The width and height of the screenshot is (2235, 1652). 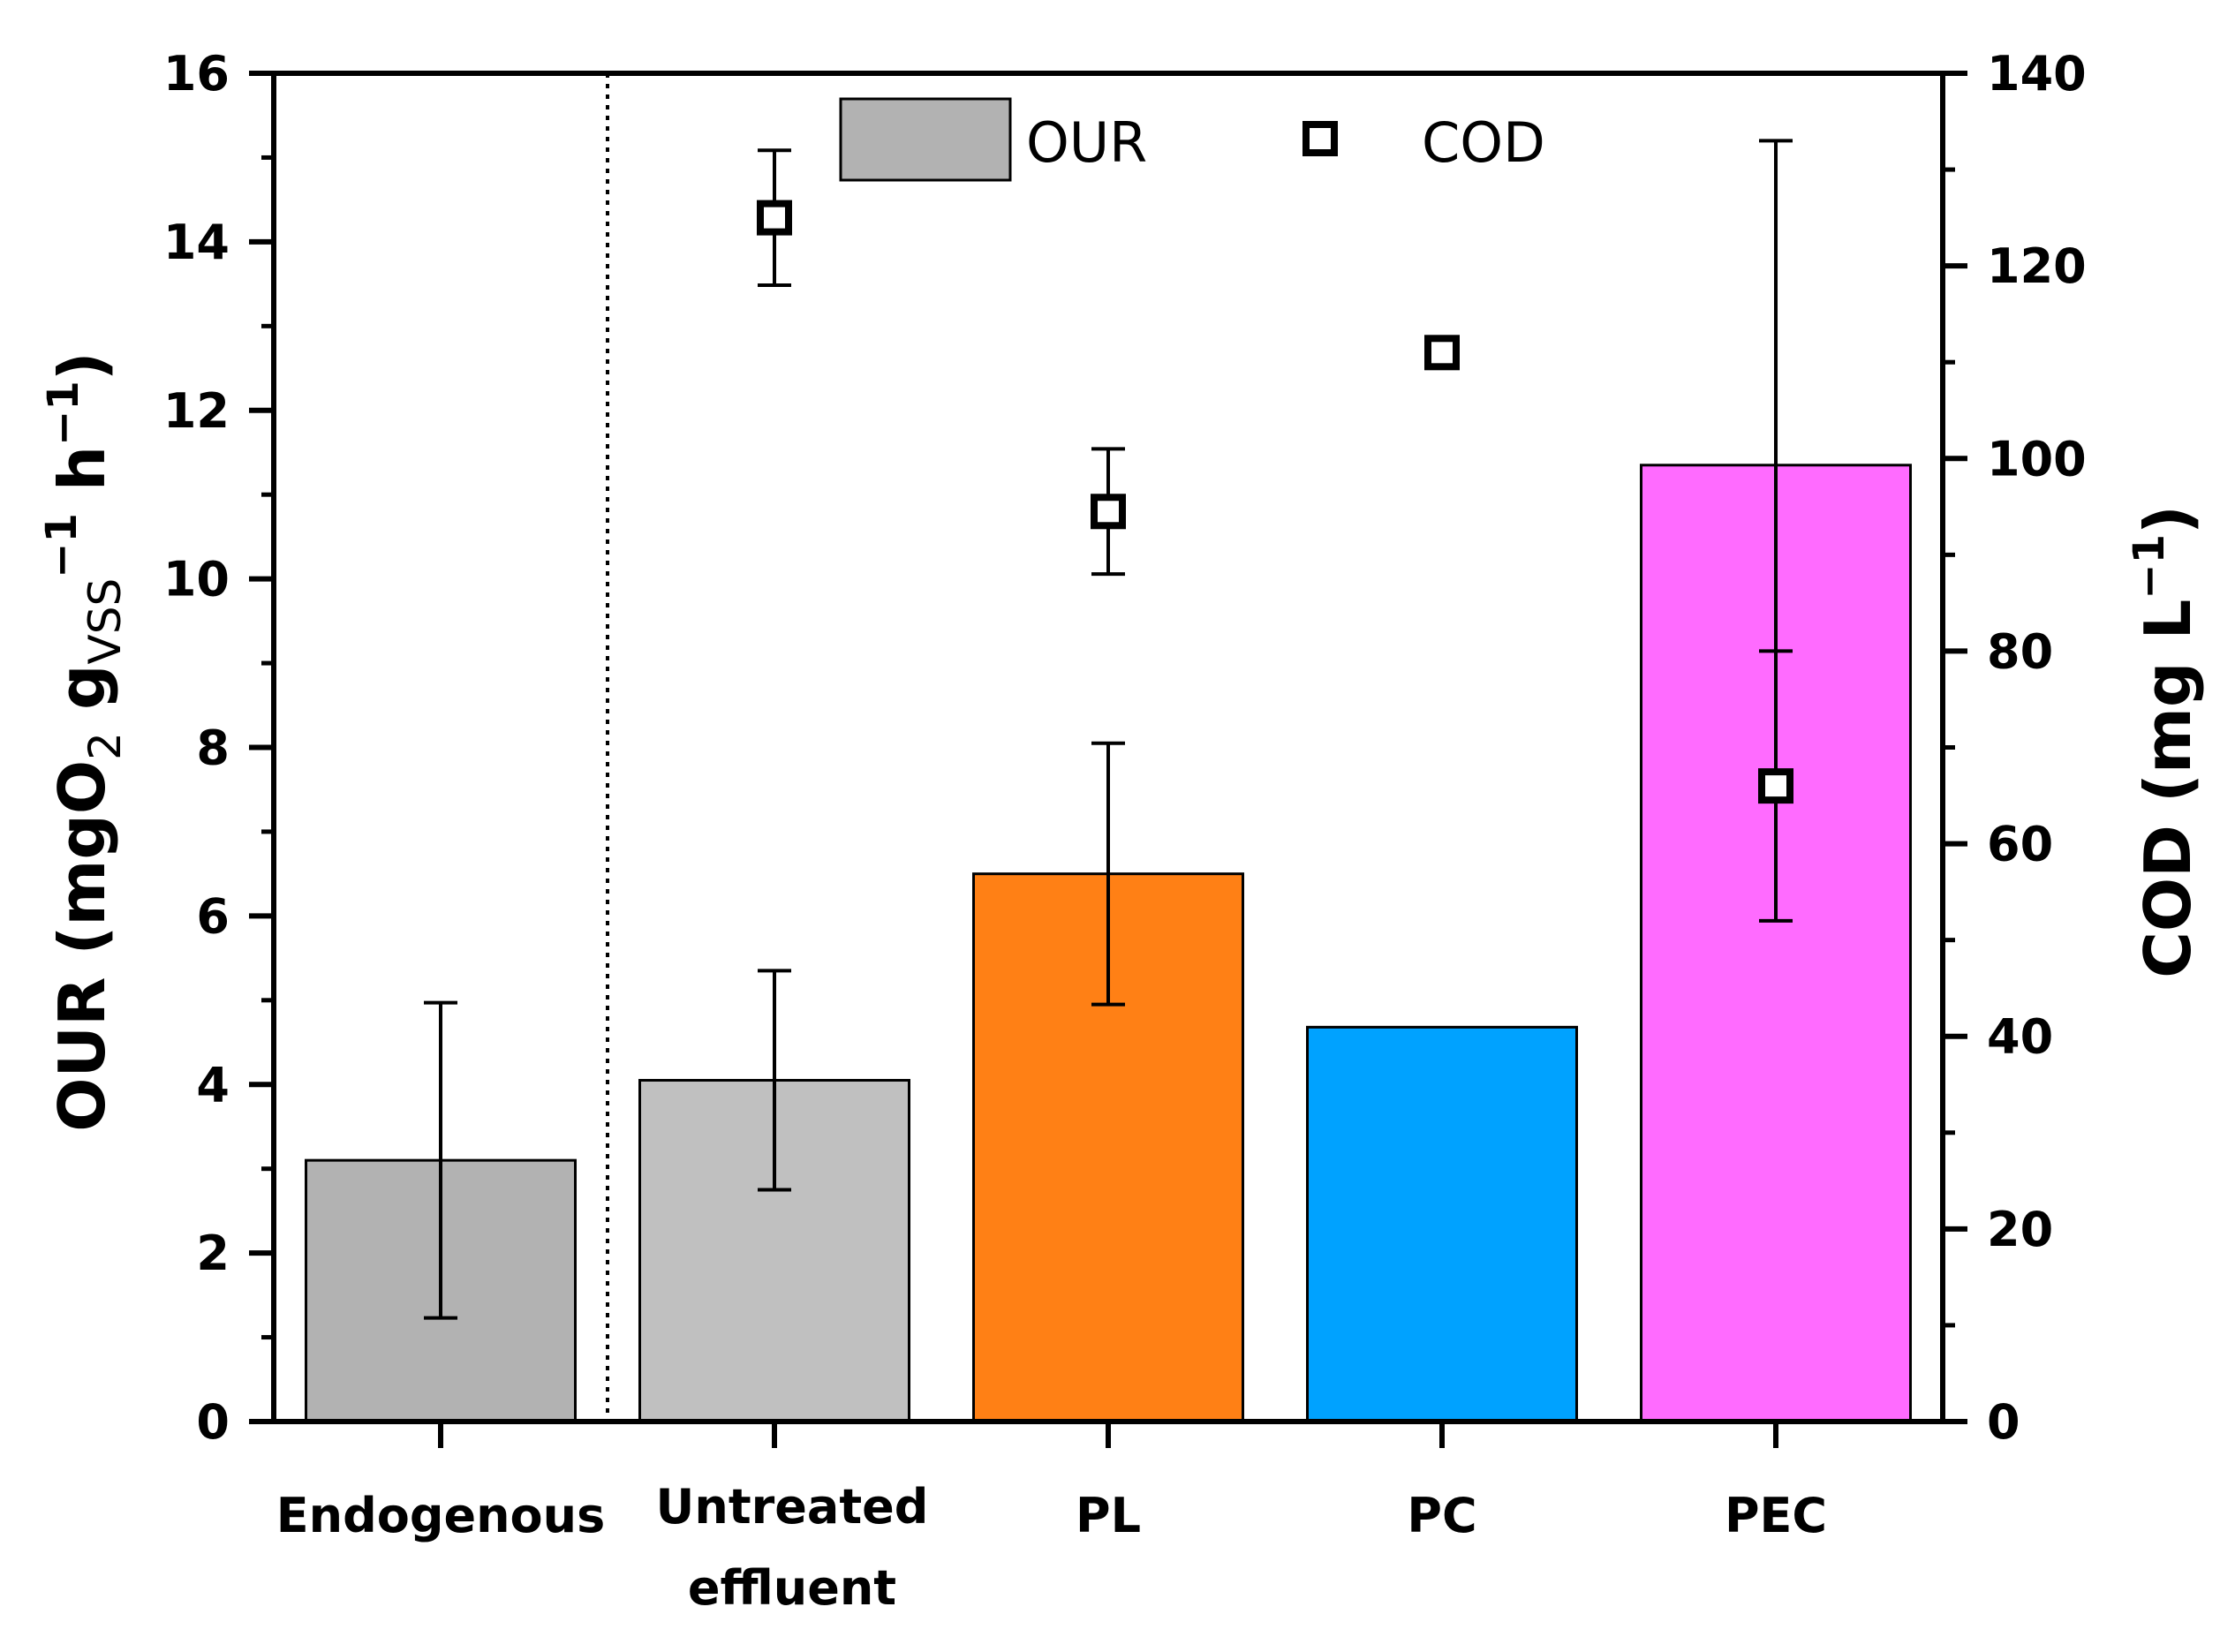 I want to click on legend-our-swatch, so click(x=925, y=139).